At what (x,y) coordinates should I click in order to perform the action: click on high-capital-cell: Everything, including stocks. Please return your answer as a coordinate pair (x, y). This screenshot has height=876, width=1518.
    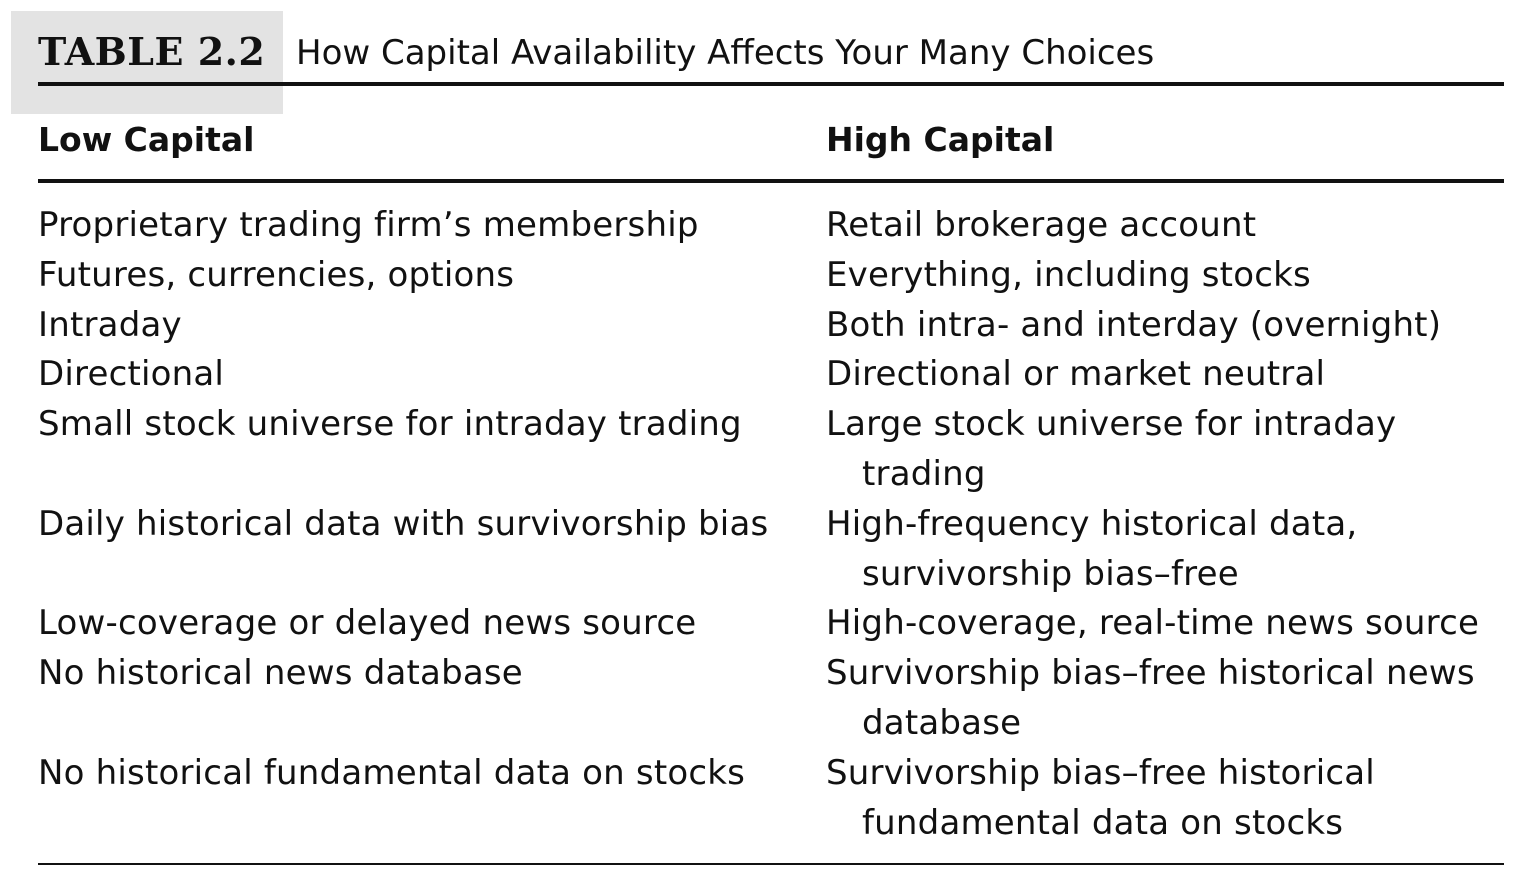
    Looking at the image, I should click on (1068, 274).